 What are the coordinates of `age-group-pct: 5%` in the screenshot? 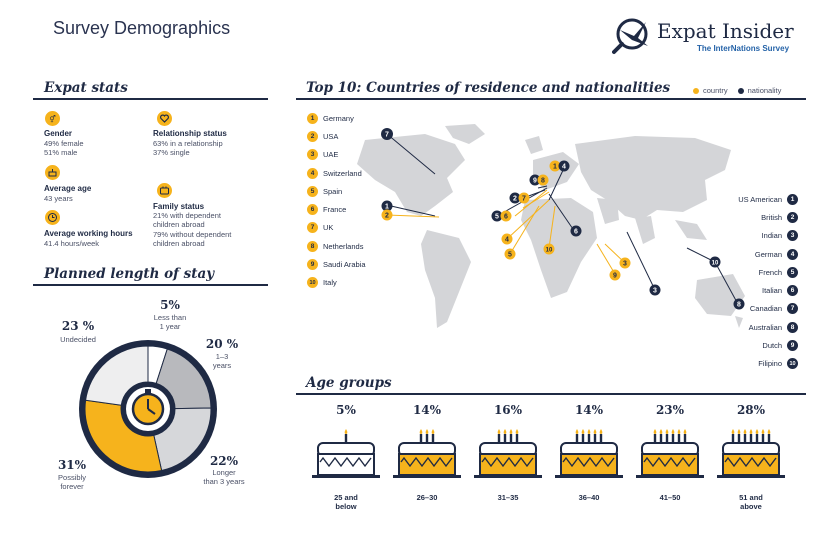 It's located at (346, 410).